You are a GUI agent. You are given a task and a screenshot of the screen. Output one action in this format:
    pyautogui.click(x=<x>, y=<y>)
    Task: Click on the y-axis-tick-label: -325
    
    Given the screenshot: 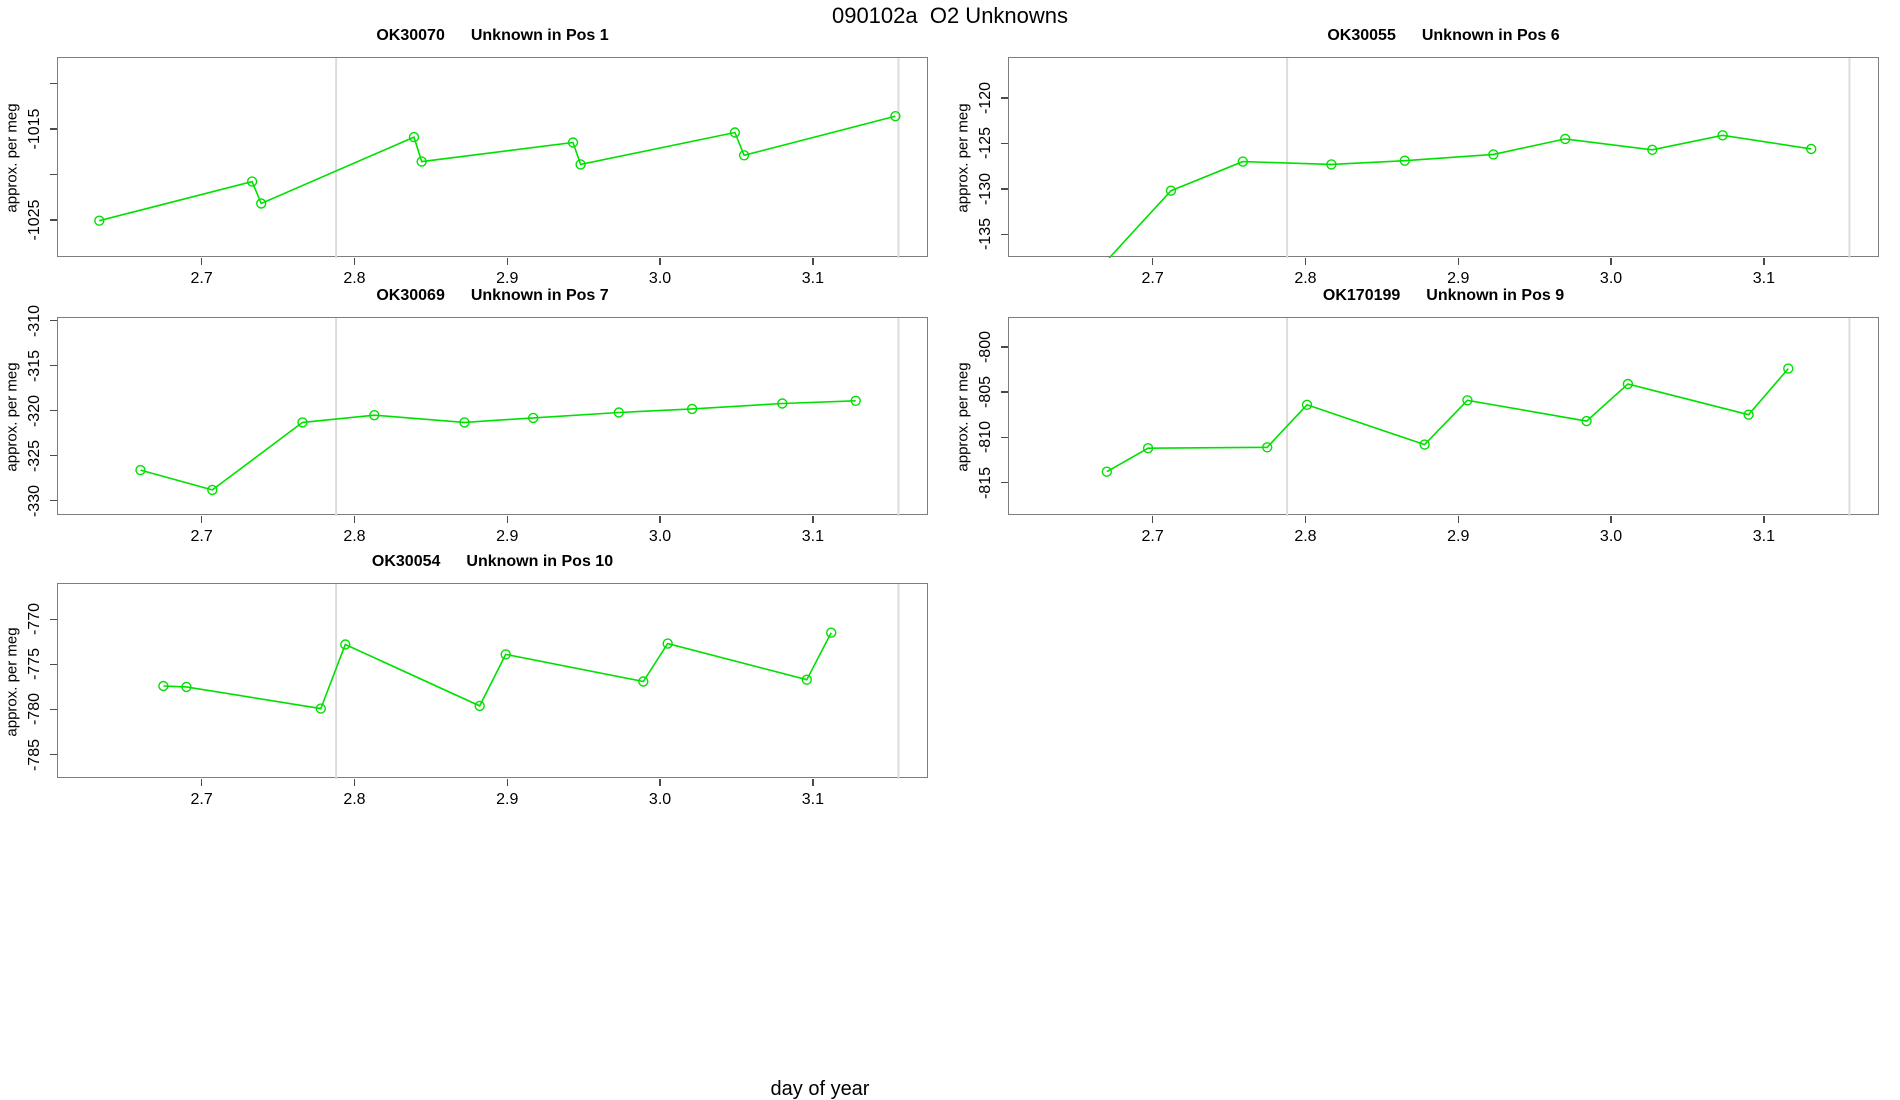 What is the action you would take?
    pyautogui.click(x=34, y=455)
    